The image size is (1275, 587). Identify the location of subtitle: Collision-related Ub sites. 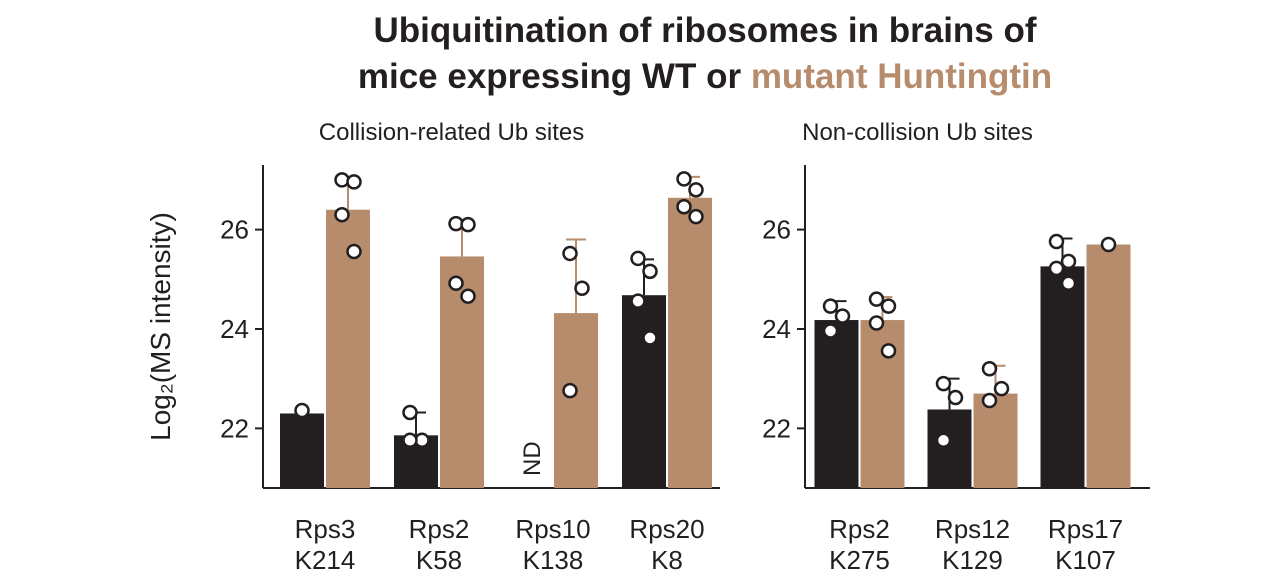
(451, 132).